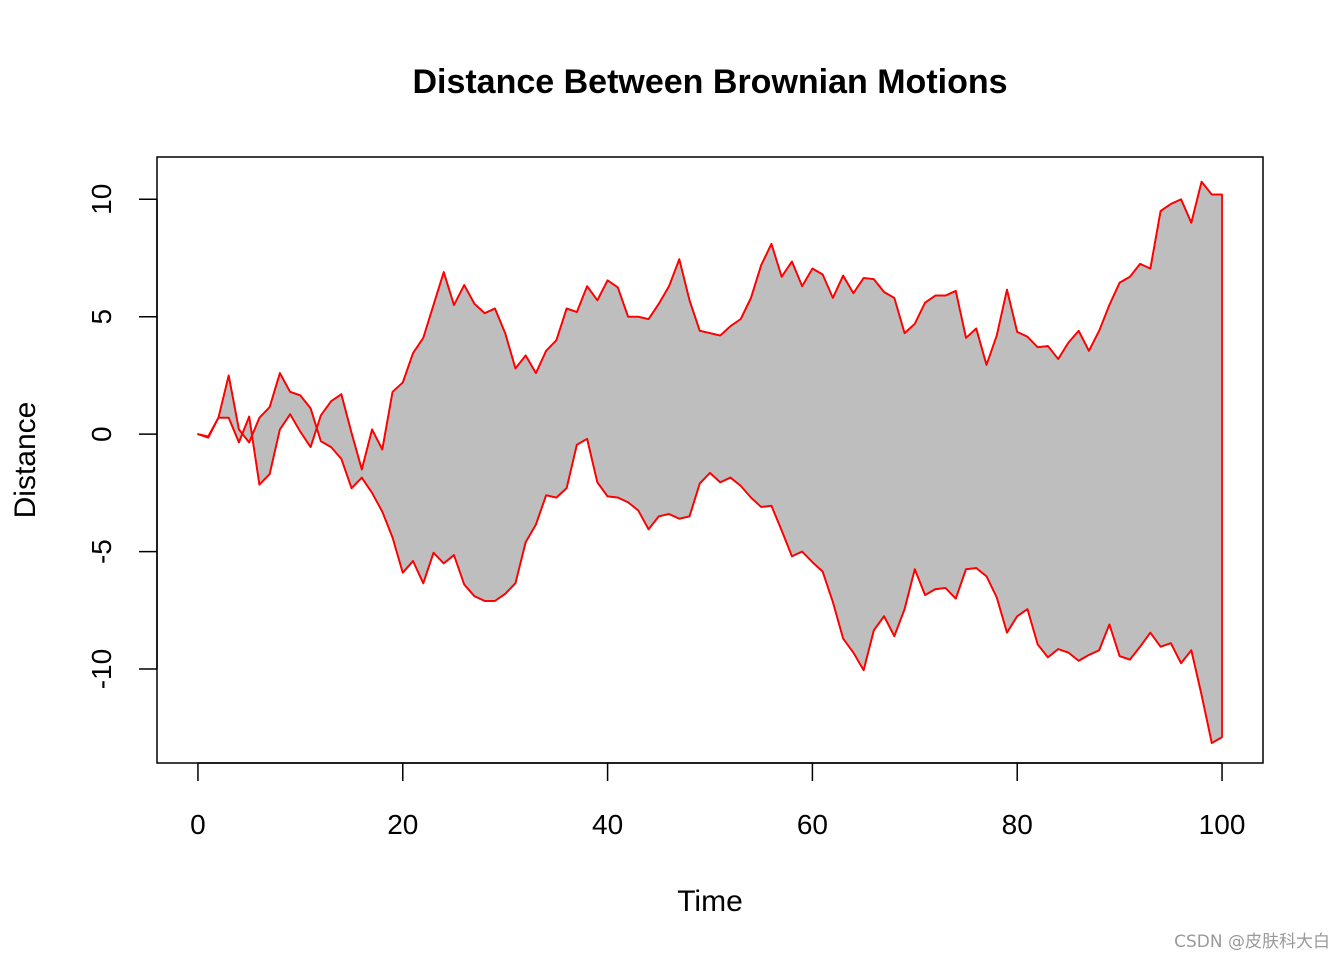 This screenshot has height=960, width=1344. I want to click on x-tick-label: 60, so click(812, 824).